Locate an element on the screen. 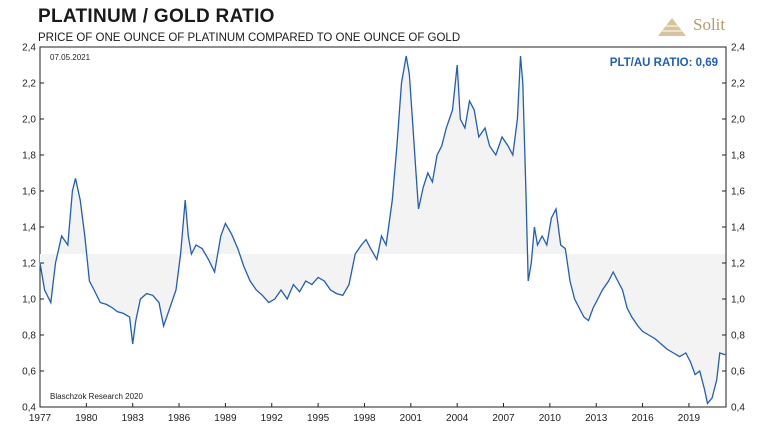 The height and width of the screenshot is (432, 768). y-tick-label: 1,6 is located at coordinates (29, 192).